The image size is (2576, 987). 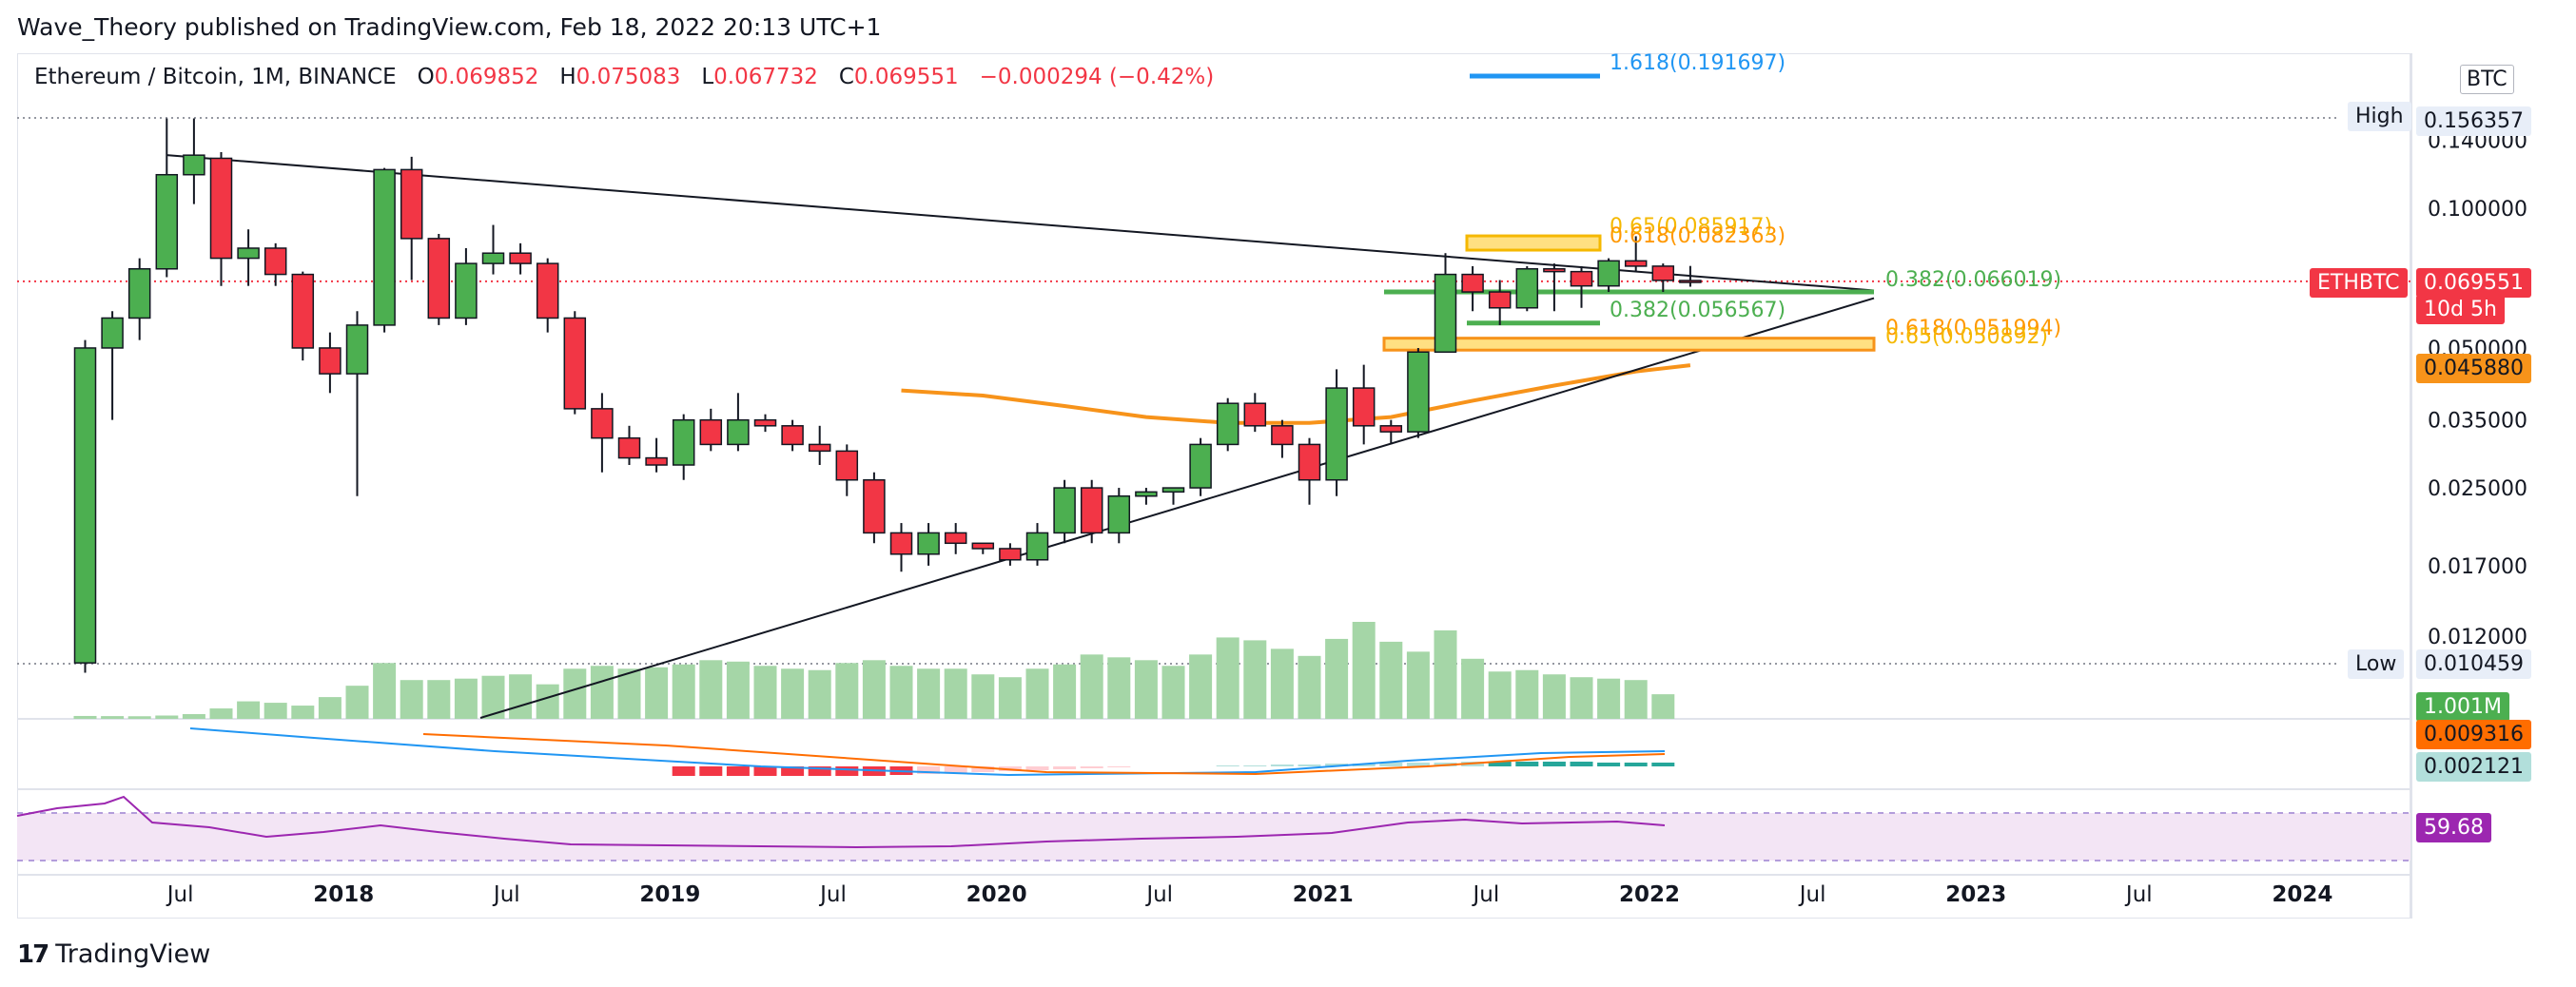 What do you see at coordinates (1698, 310) in the screenshot?
I see `fib-0382-low-label: 0.382(0.056567)` at bounding box center [1698, 310].